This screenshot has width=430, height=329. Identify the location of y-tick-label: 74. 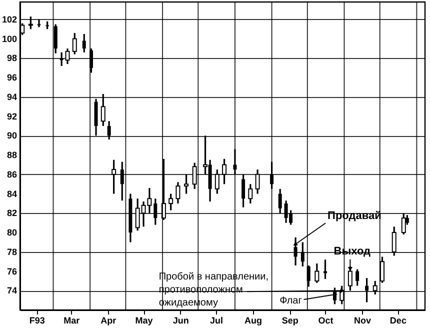
(11, 291).